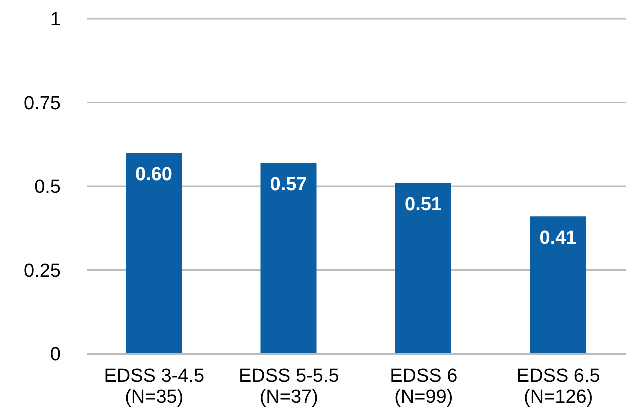  What do you see at coordinates (559, 239) in the screenshot?
I see `data-label: 0.41` at bounding box center [559, 239].